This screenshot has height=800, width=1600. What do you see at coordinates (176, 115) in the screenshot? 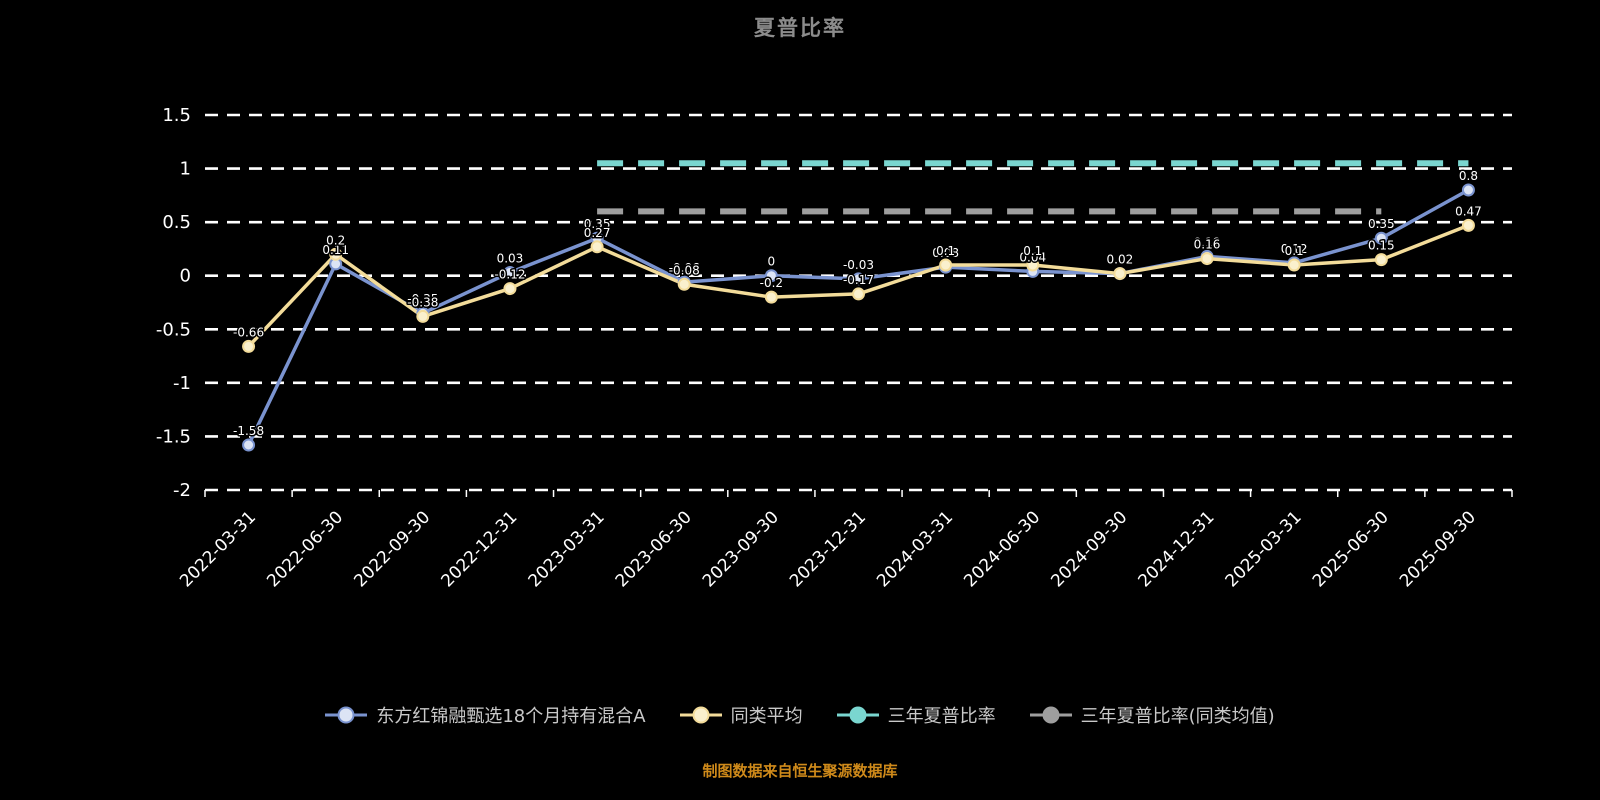
I see `y-axis-label: 1.5` at bounding box center [176, 115].